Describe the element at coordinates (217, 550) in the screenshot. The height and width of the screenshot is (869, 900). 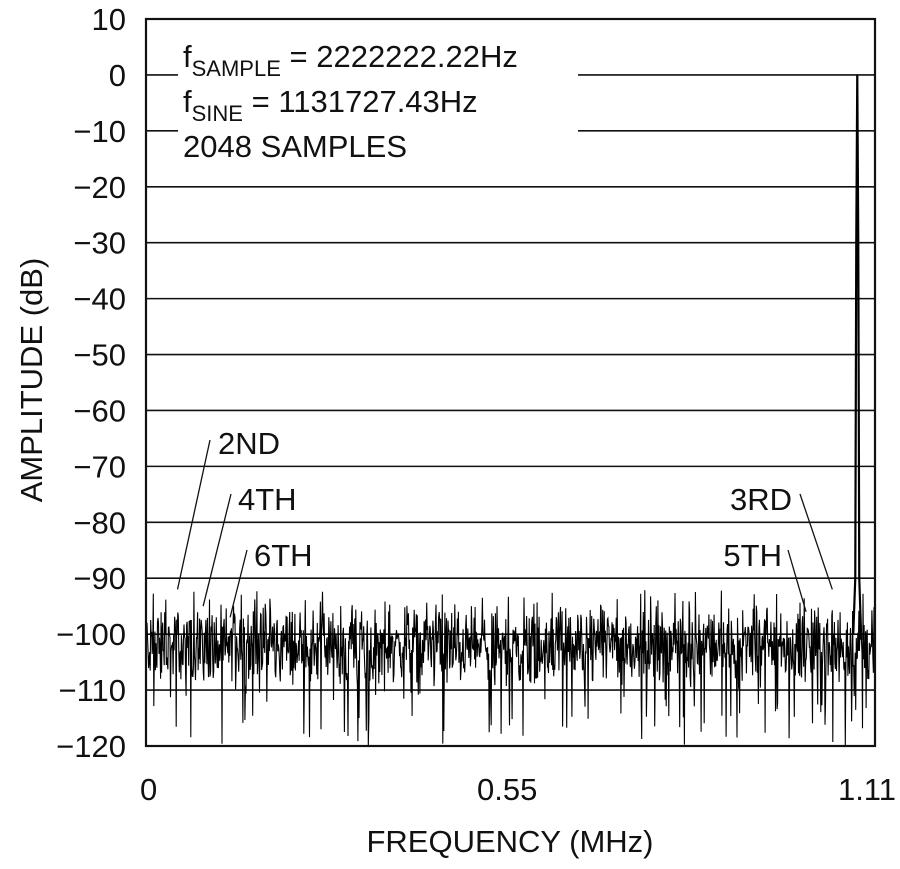
I see `harmonic-leader-4th` at that location.